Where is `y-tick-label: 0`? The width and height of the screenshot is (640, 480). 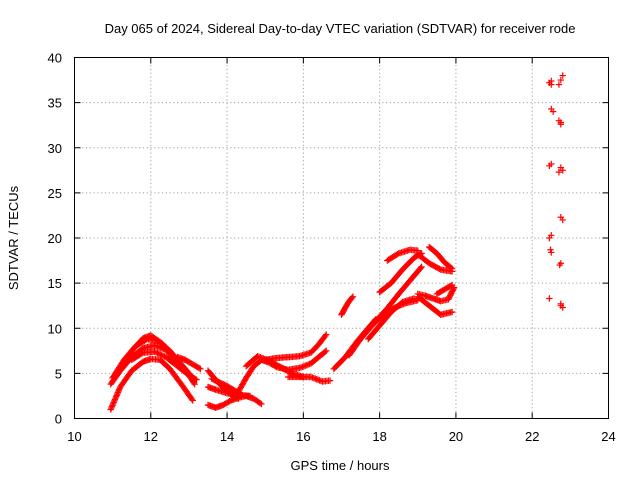
y-tick-label: 0 is located at coordinates (58, 419).